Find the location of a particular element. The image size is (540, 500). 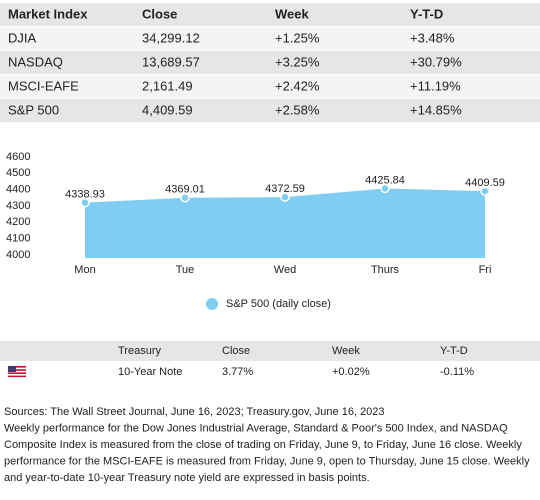

data-label: 4369.01 is located at coordinates (185, 190).